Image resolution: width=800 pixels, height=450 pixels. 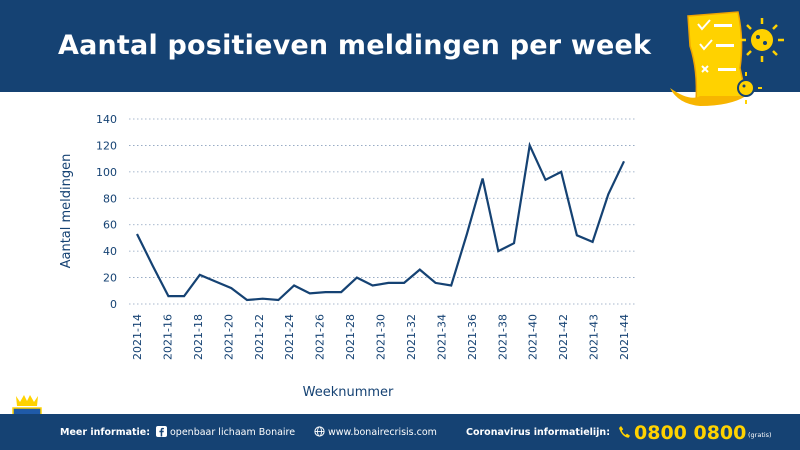 I want to click on x-tick-label: 2021-26, so click(x=320, y=337).